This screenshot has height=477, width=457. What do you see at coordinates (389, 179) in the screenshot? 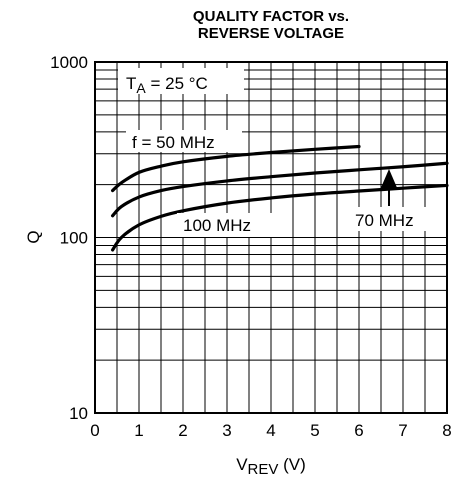
I see `arrow-70-head` at bounding box center [389, 179].